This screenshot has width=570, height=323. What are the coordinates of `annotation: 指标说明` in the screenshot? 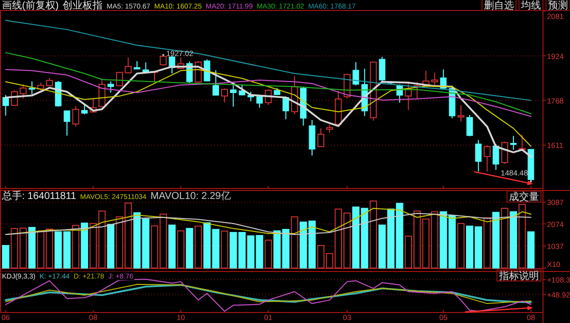 It's located at (518, 276).